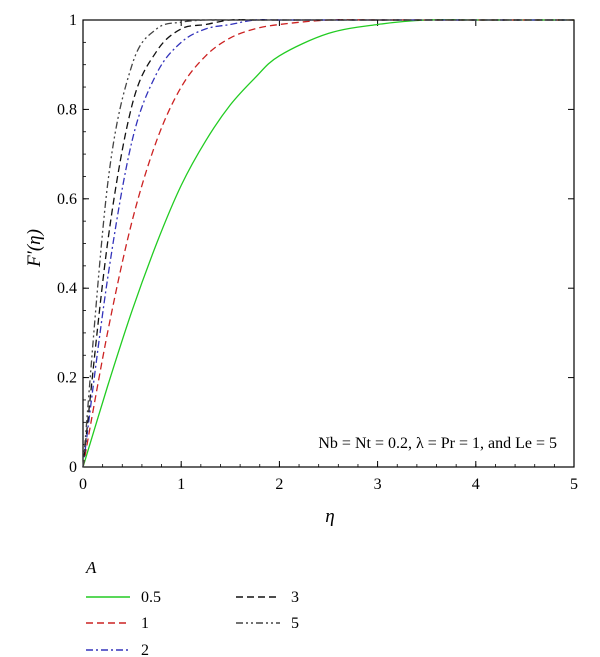 The image size is (600, 657). Describe the element at coordinates (67, 199) in the screenshot. I see `y-tick-label: 0.6` at that location.